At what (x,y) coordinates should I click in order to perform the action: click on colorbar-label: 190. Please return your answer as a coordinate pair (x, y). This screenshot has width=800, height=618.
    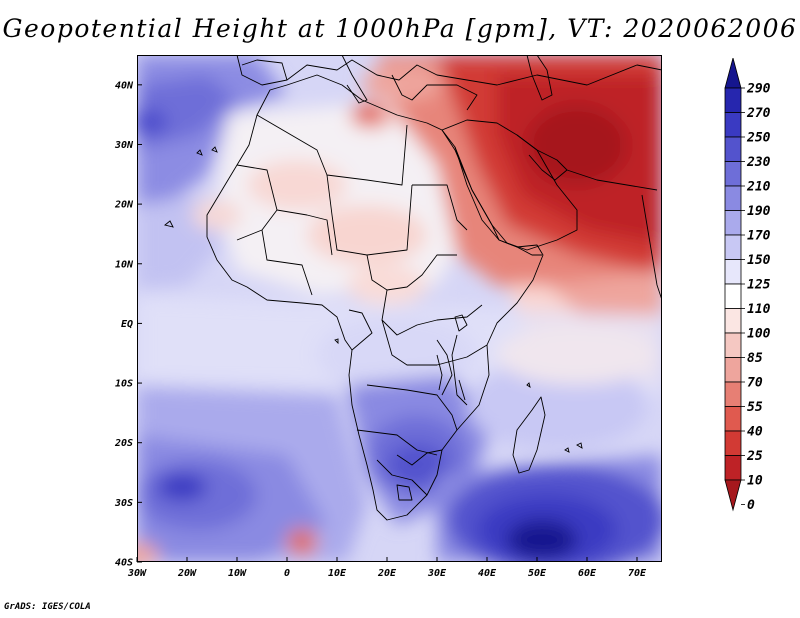
    Looking at the image, I should click on (759, 211).